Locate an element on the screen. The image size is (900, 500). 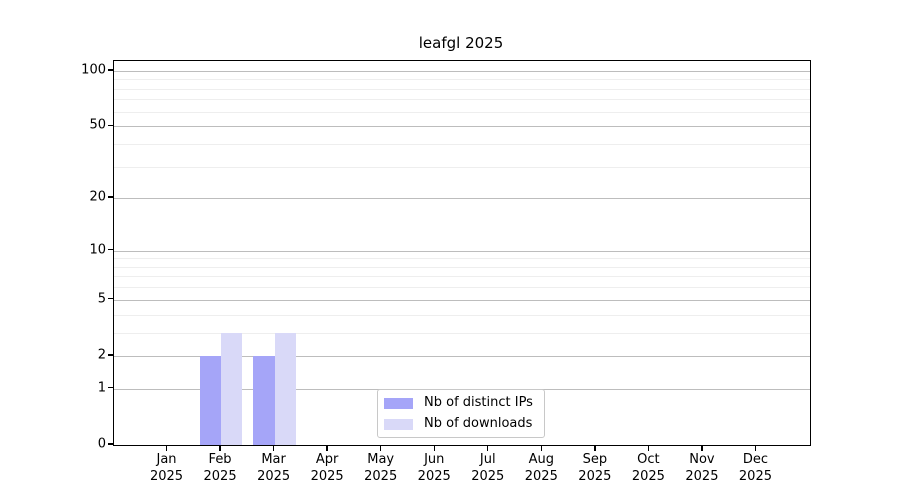
x-tick-mark-jun is located at coordinates (434, 448).